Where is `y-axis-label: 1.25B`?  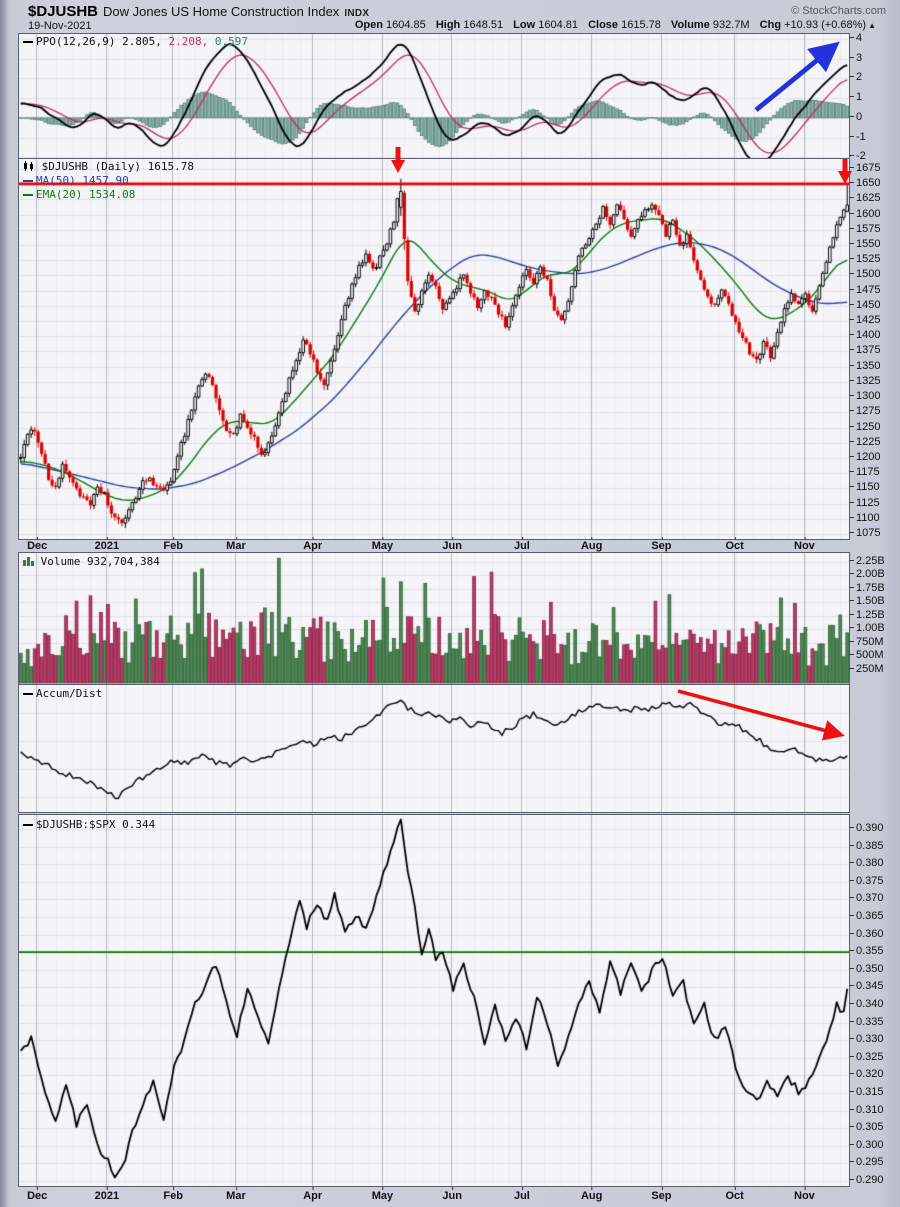 y-axis-label: 1.25B is located at coordinates (867, 615).